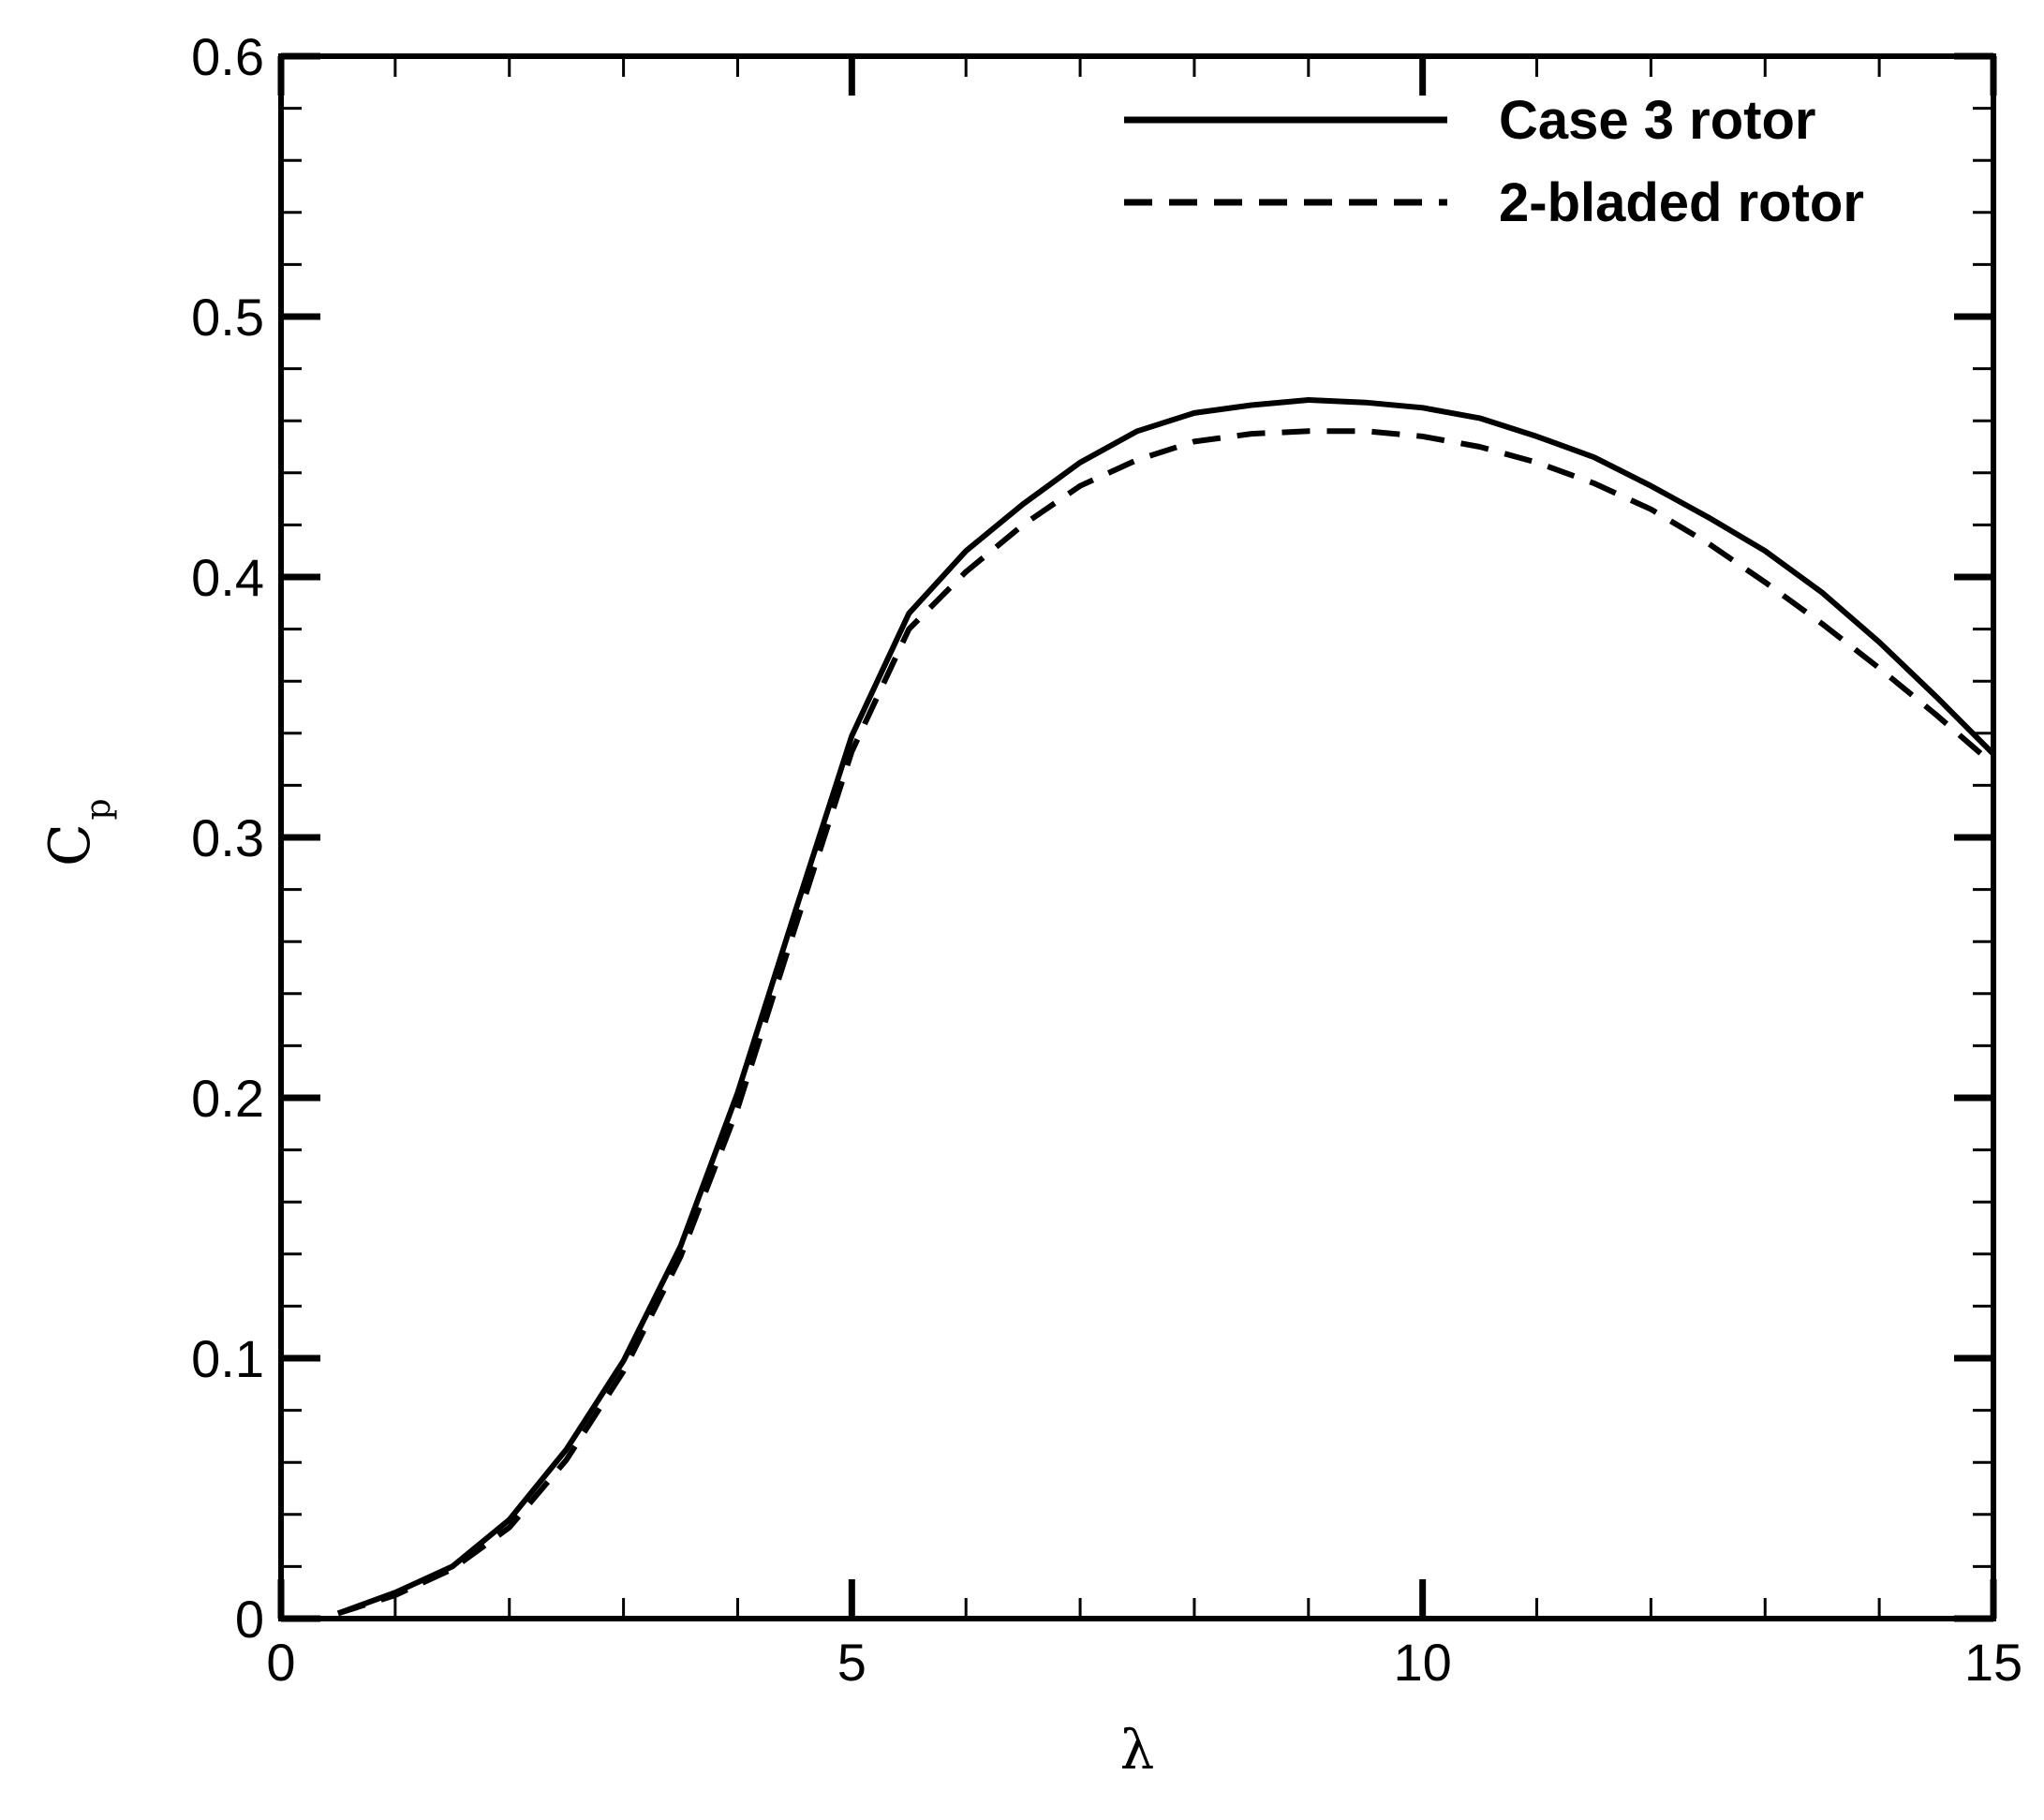 Image resolution: width=2044 pixels, height=1820 pixels. Describe the element at coordinates (1993, 1663) in the screenshot. I see `x-tick-label: 15` at that location.